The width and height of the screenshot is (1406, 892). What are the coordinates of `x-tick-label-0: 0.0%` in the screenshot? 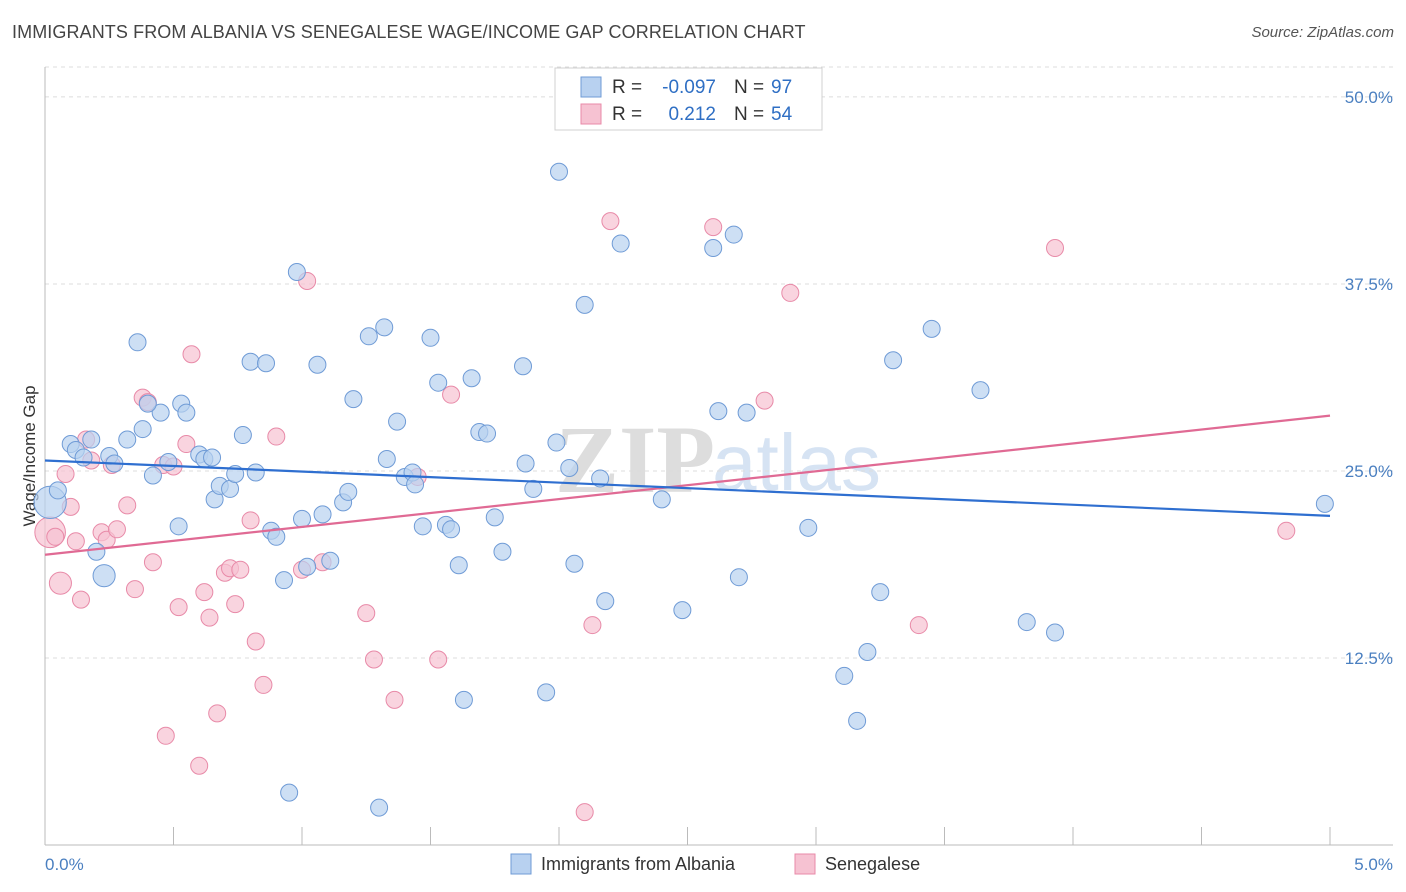 It's located at (64, 864).